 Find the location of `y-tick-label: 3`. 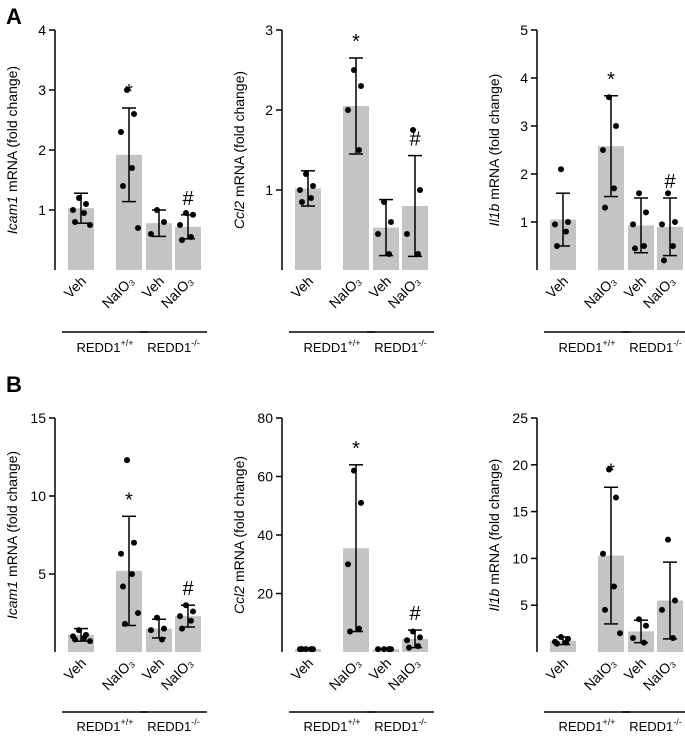

y-tick-label: 3 is located at coordinates (269, 30).